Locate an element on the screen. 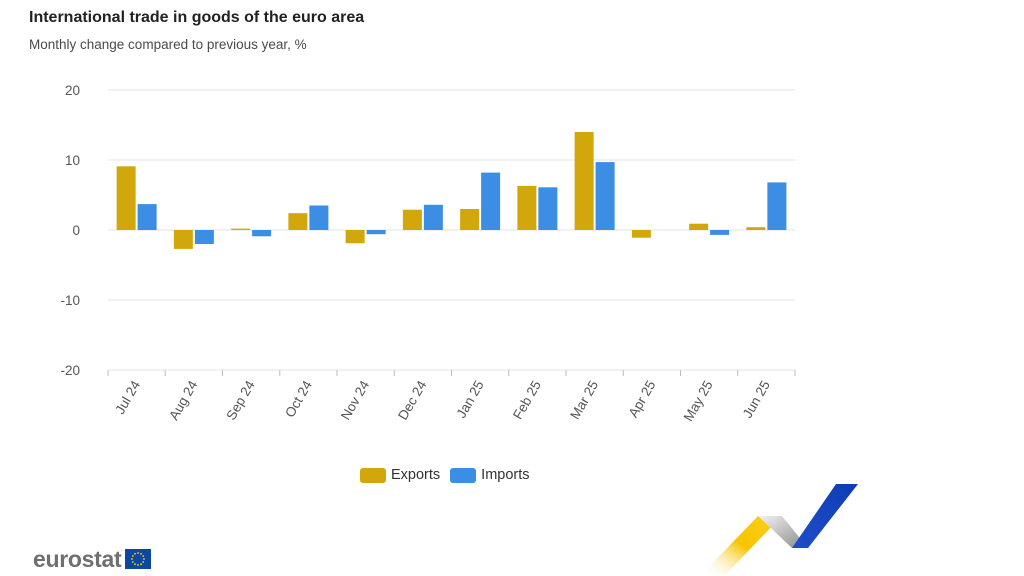 The image size is (1024, 576). x-tick-label: Feb 25 is located at coordinates (527, 400).